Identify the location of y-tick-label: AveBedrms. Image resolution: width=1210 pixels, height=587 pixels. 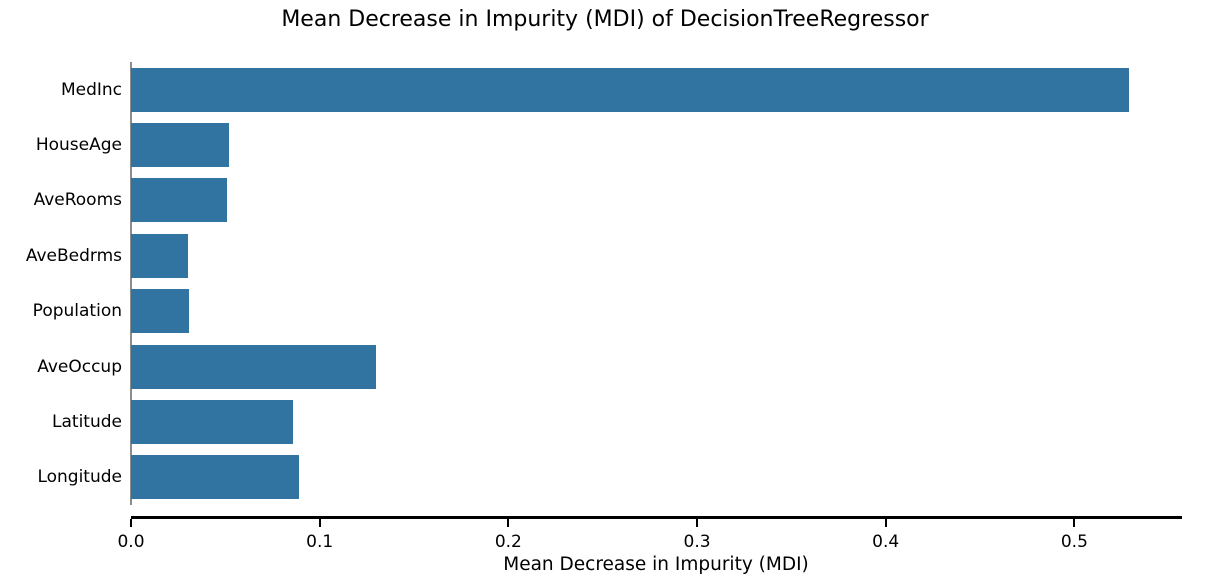
(73, 255).